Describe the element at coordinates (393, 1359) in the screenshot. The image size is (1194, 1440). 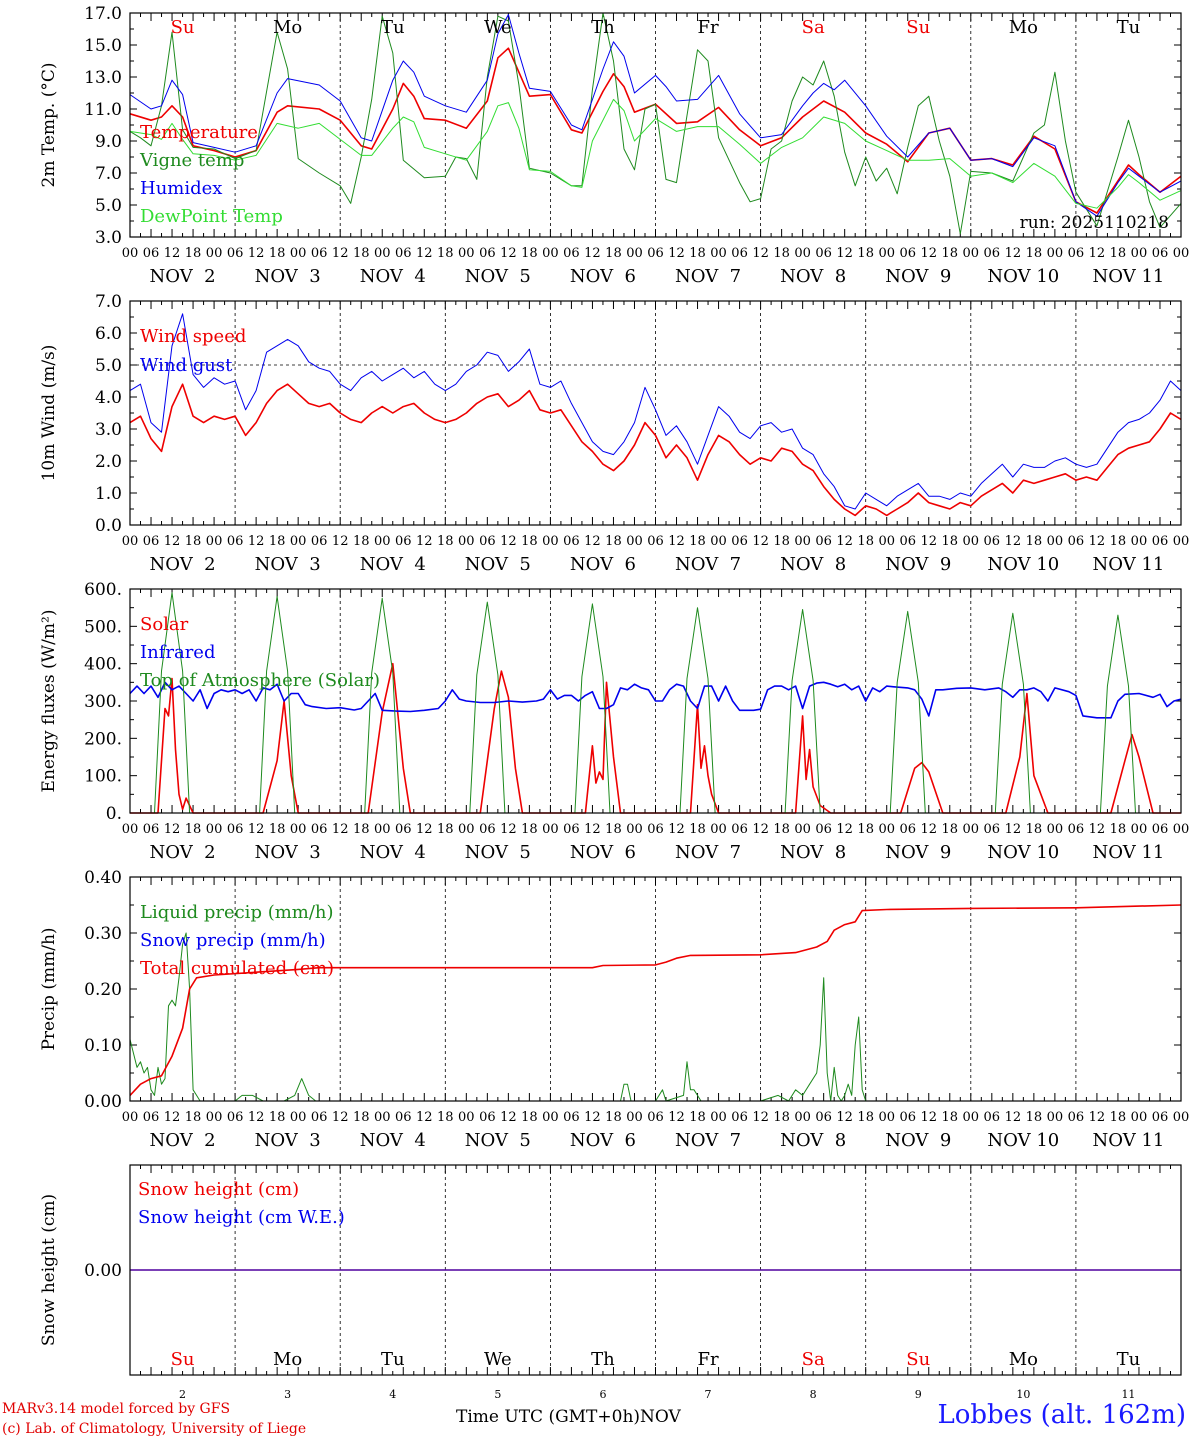
I see `day-name-bottom: Tu` at that location.